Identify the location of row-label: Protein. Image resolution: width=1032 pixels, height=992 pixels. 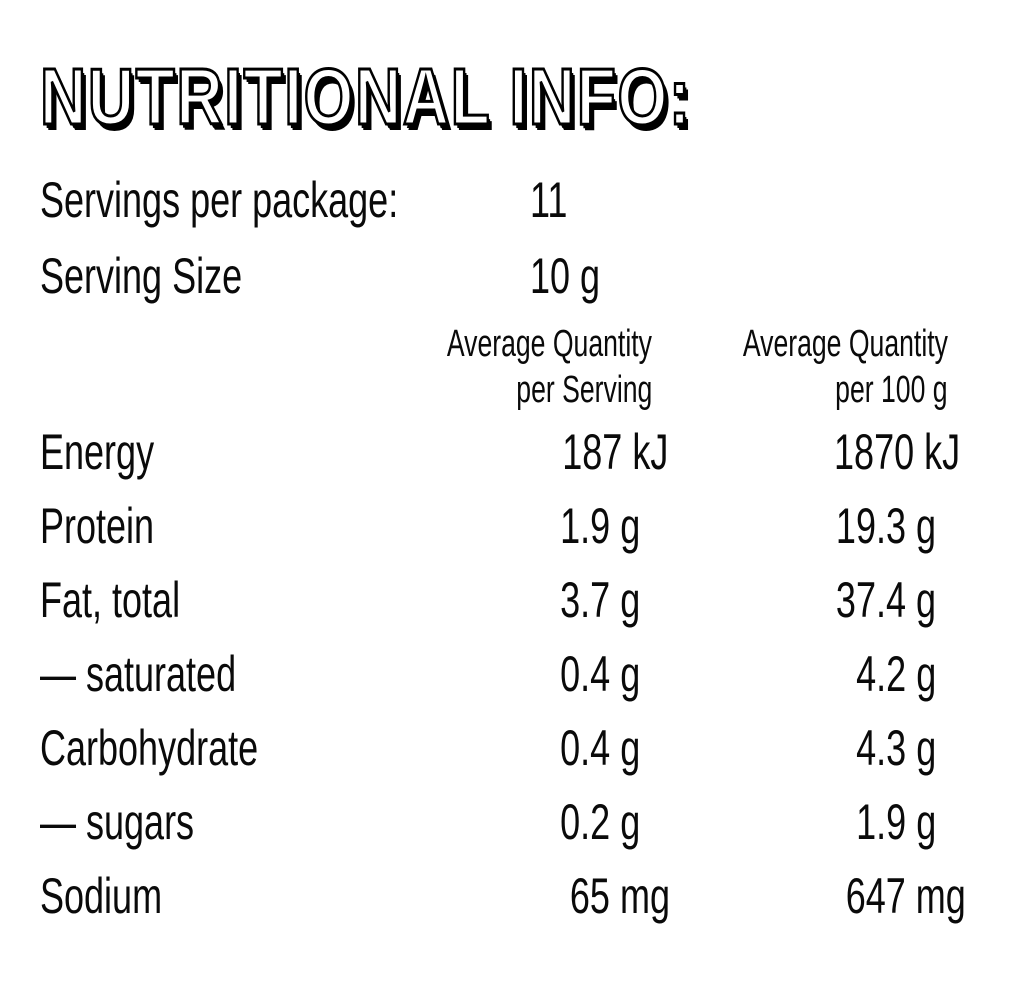
(97, 526).